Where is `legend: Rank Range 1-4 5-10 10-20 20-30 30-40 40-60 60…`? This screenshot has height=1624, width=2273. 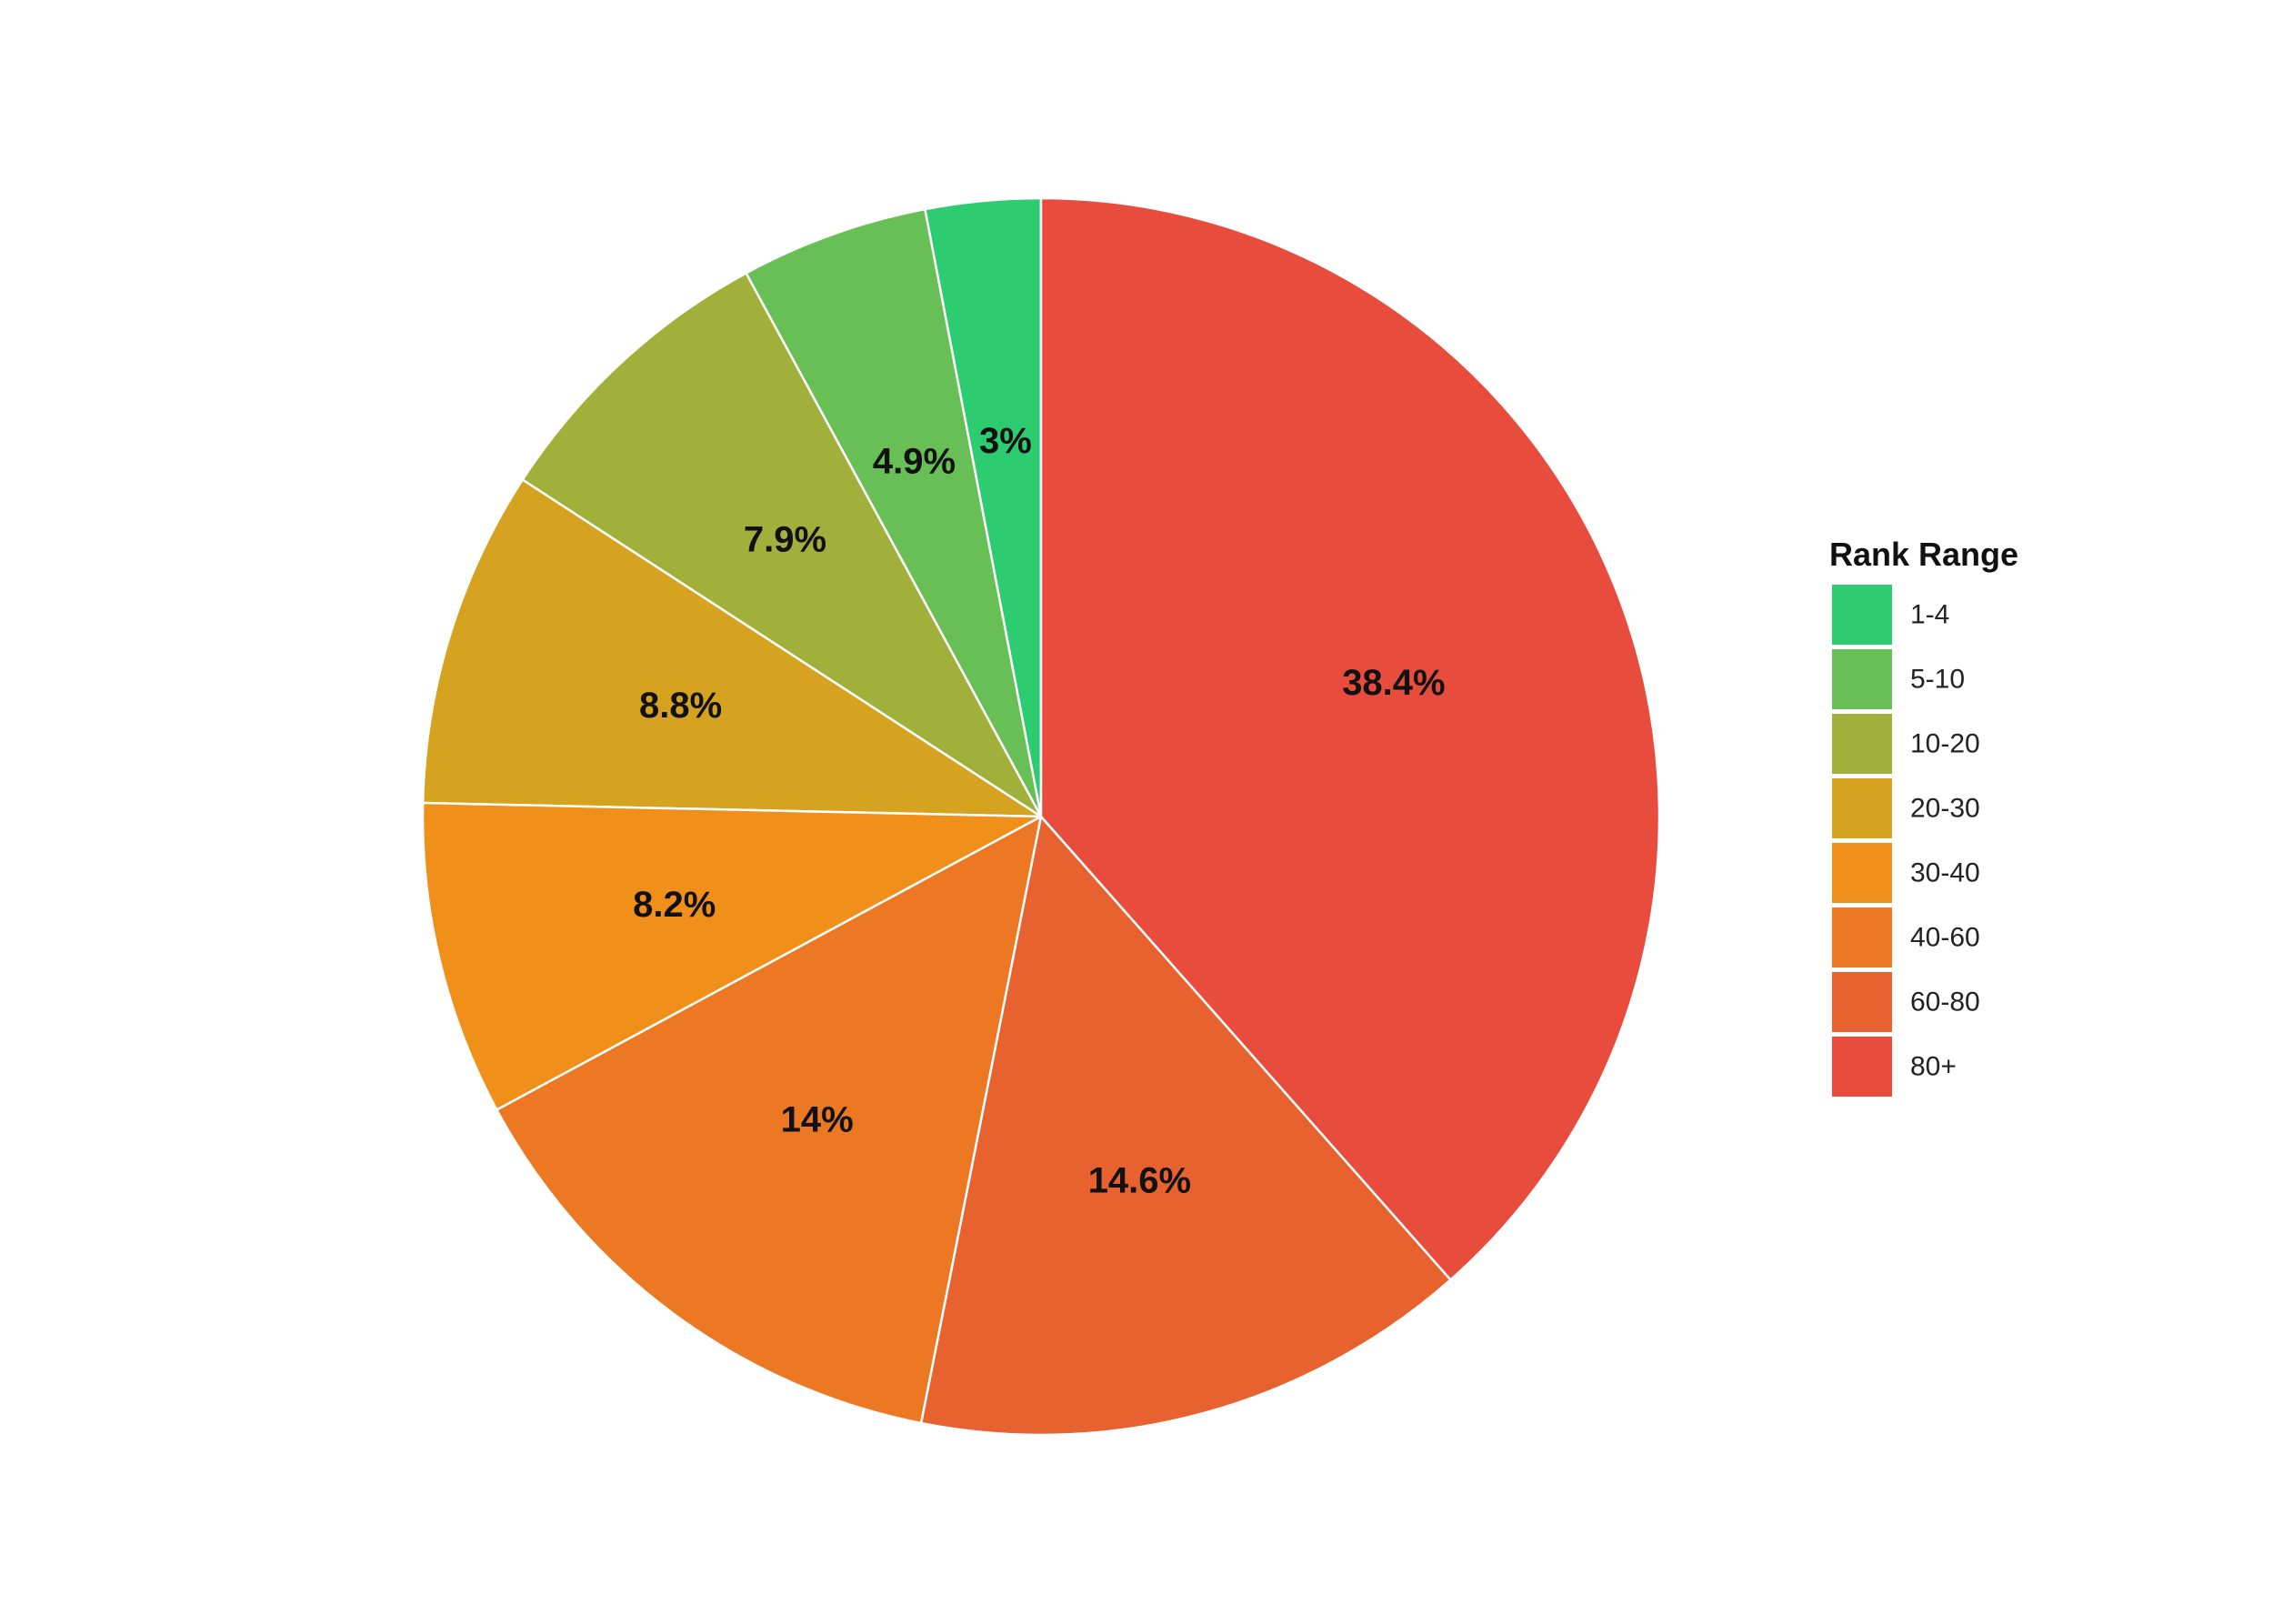 legend: Rank Range 1-4 5-10 10-20 20-30 30-40 40-60 60… is located at coordinates (1923, 816).